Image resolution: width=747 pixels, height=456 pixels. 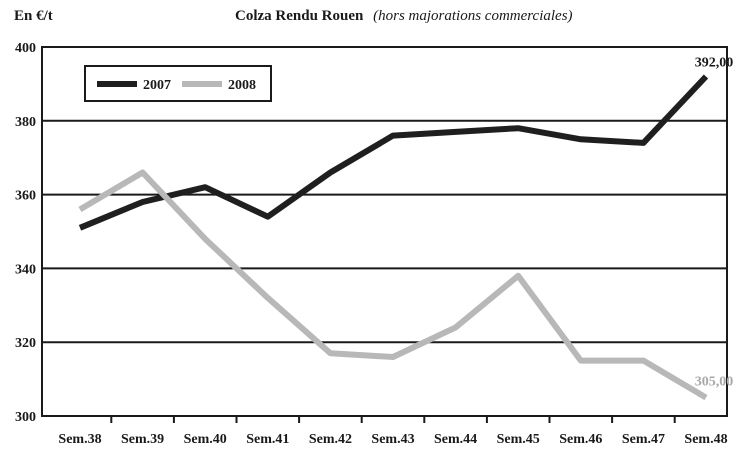 What do you see at coordinates (178, 83) in the screenshot?
I see `legend: 2007 2008` at bounding box center [178, 83].